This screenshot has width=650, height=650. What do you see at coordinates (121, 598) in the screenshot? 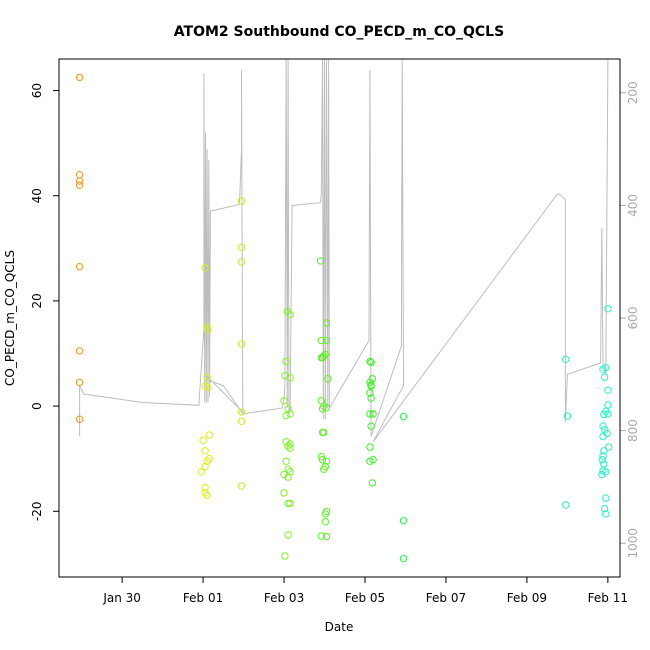
I see `x-tick-label: Jan 30` at bounding box center [121, 598].